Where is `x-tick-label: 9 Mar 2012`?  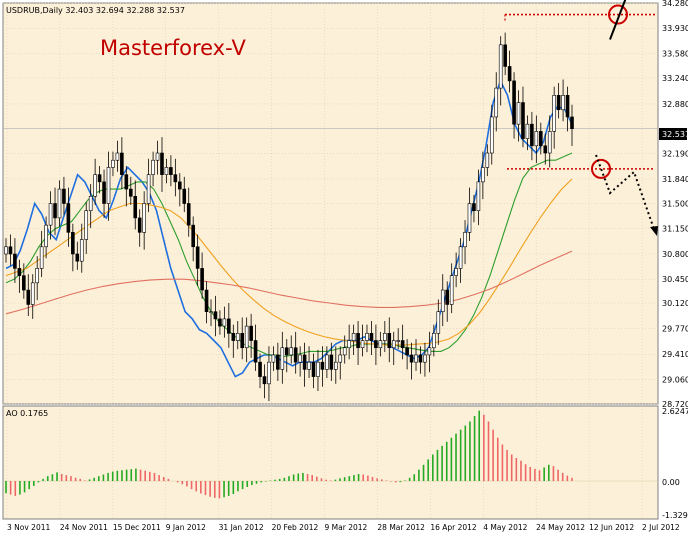
x-tick-label: 9 Mar 2012 is located at coordinates (346, 527).